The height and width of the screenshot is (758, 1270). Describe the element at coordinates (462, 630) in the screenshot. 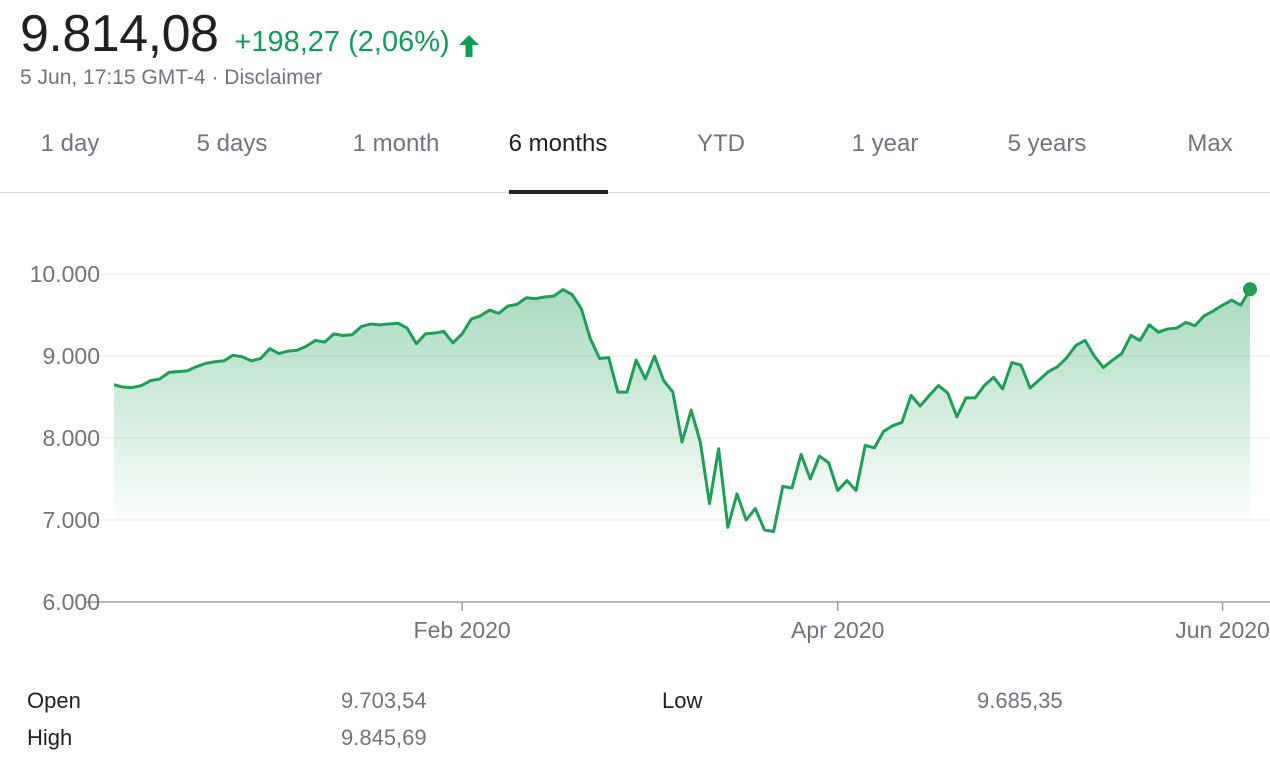

I see `x-tick-label: Feb 2020` at that location.